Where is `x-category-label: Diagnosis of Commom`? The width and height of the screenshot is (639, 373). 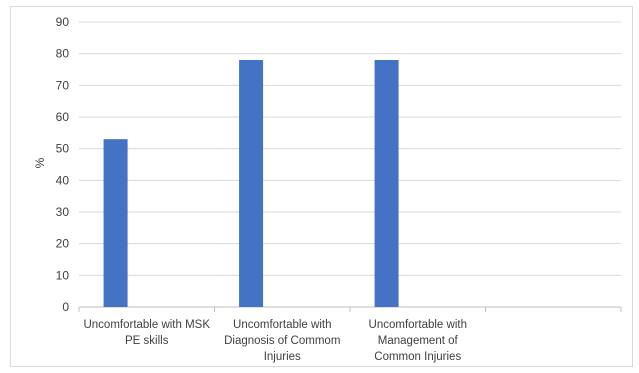 x-category-label: Diagnosis of Commom is located at coordinates (282, 341).